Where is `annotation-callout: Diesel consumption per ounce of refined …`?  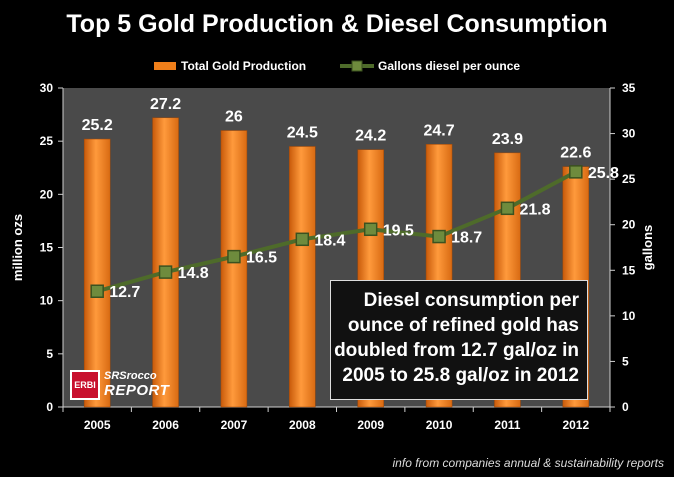 annotation-callout: Diesel consumption per ounce of refined … is located at coordinates (459, 340).